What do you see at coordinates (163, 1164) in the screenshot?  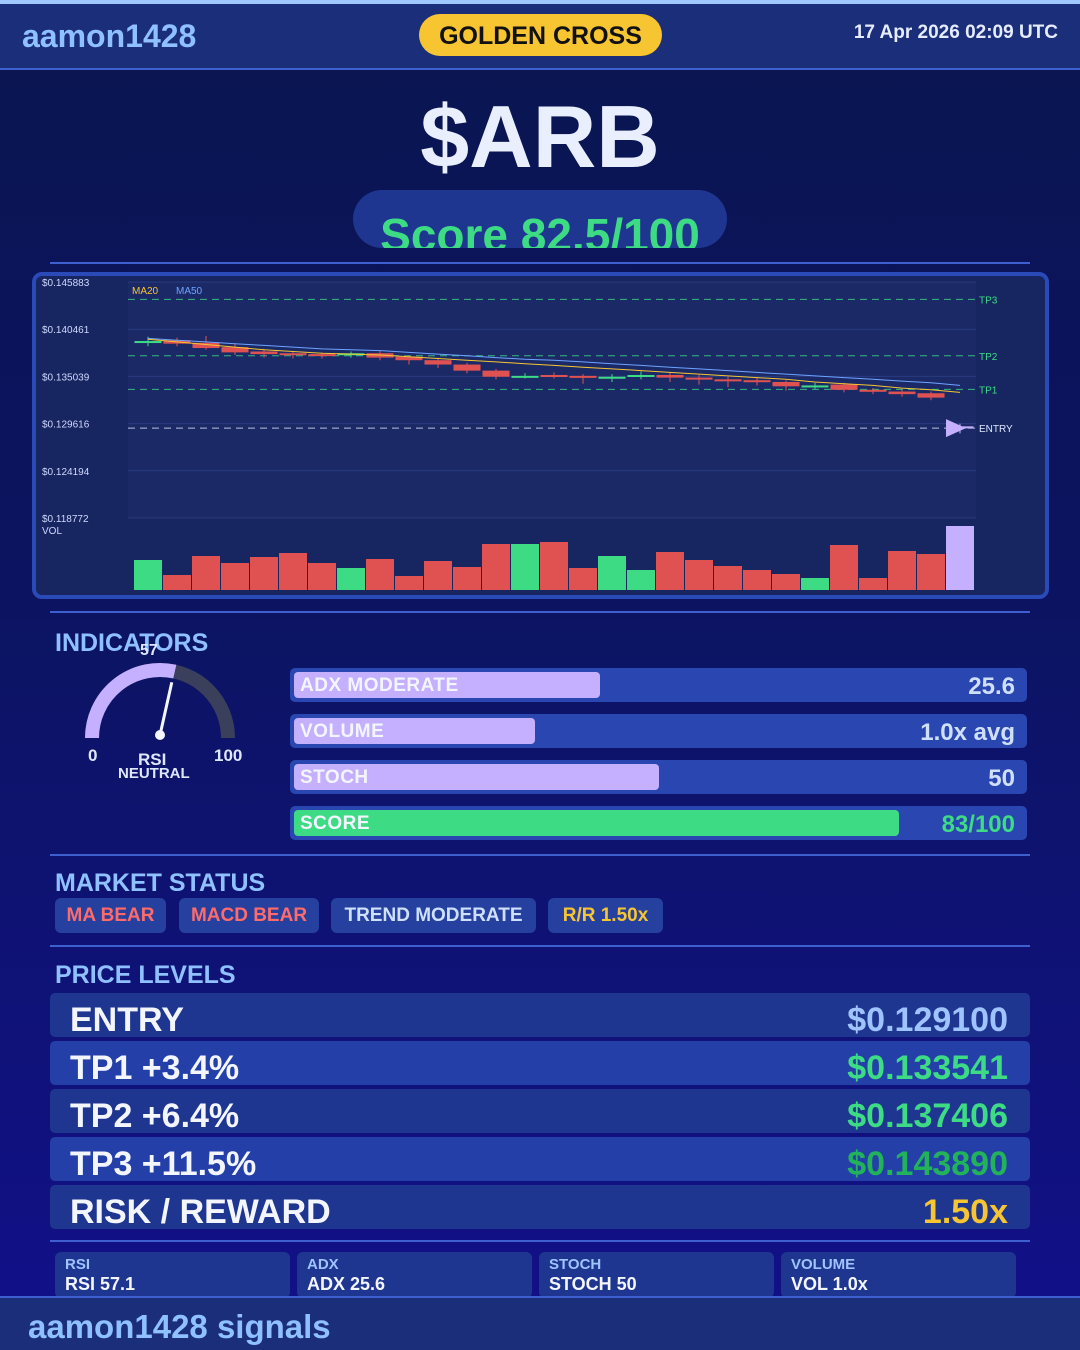 I see `level-name: TP3 +11.5%` at bounding box center [163, 1164].